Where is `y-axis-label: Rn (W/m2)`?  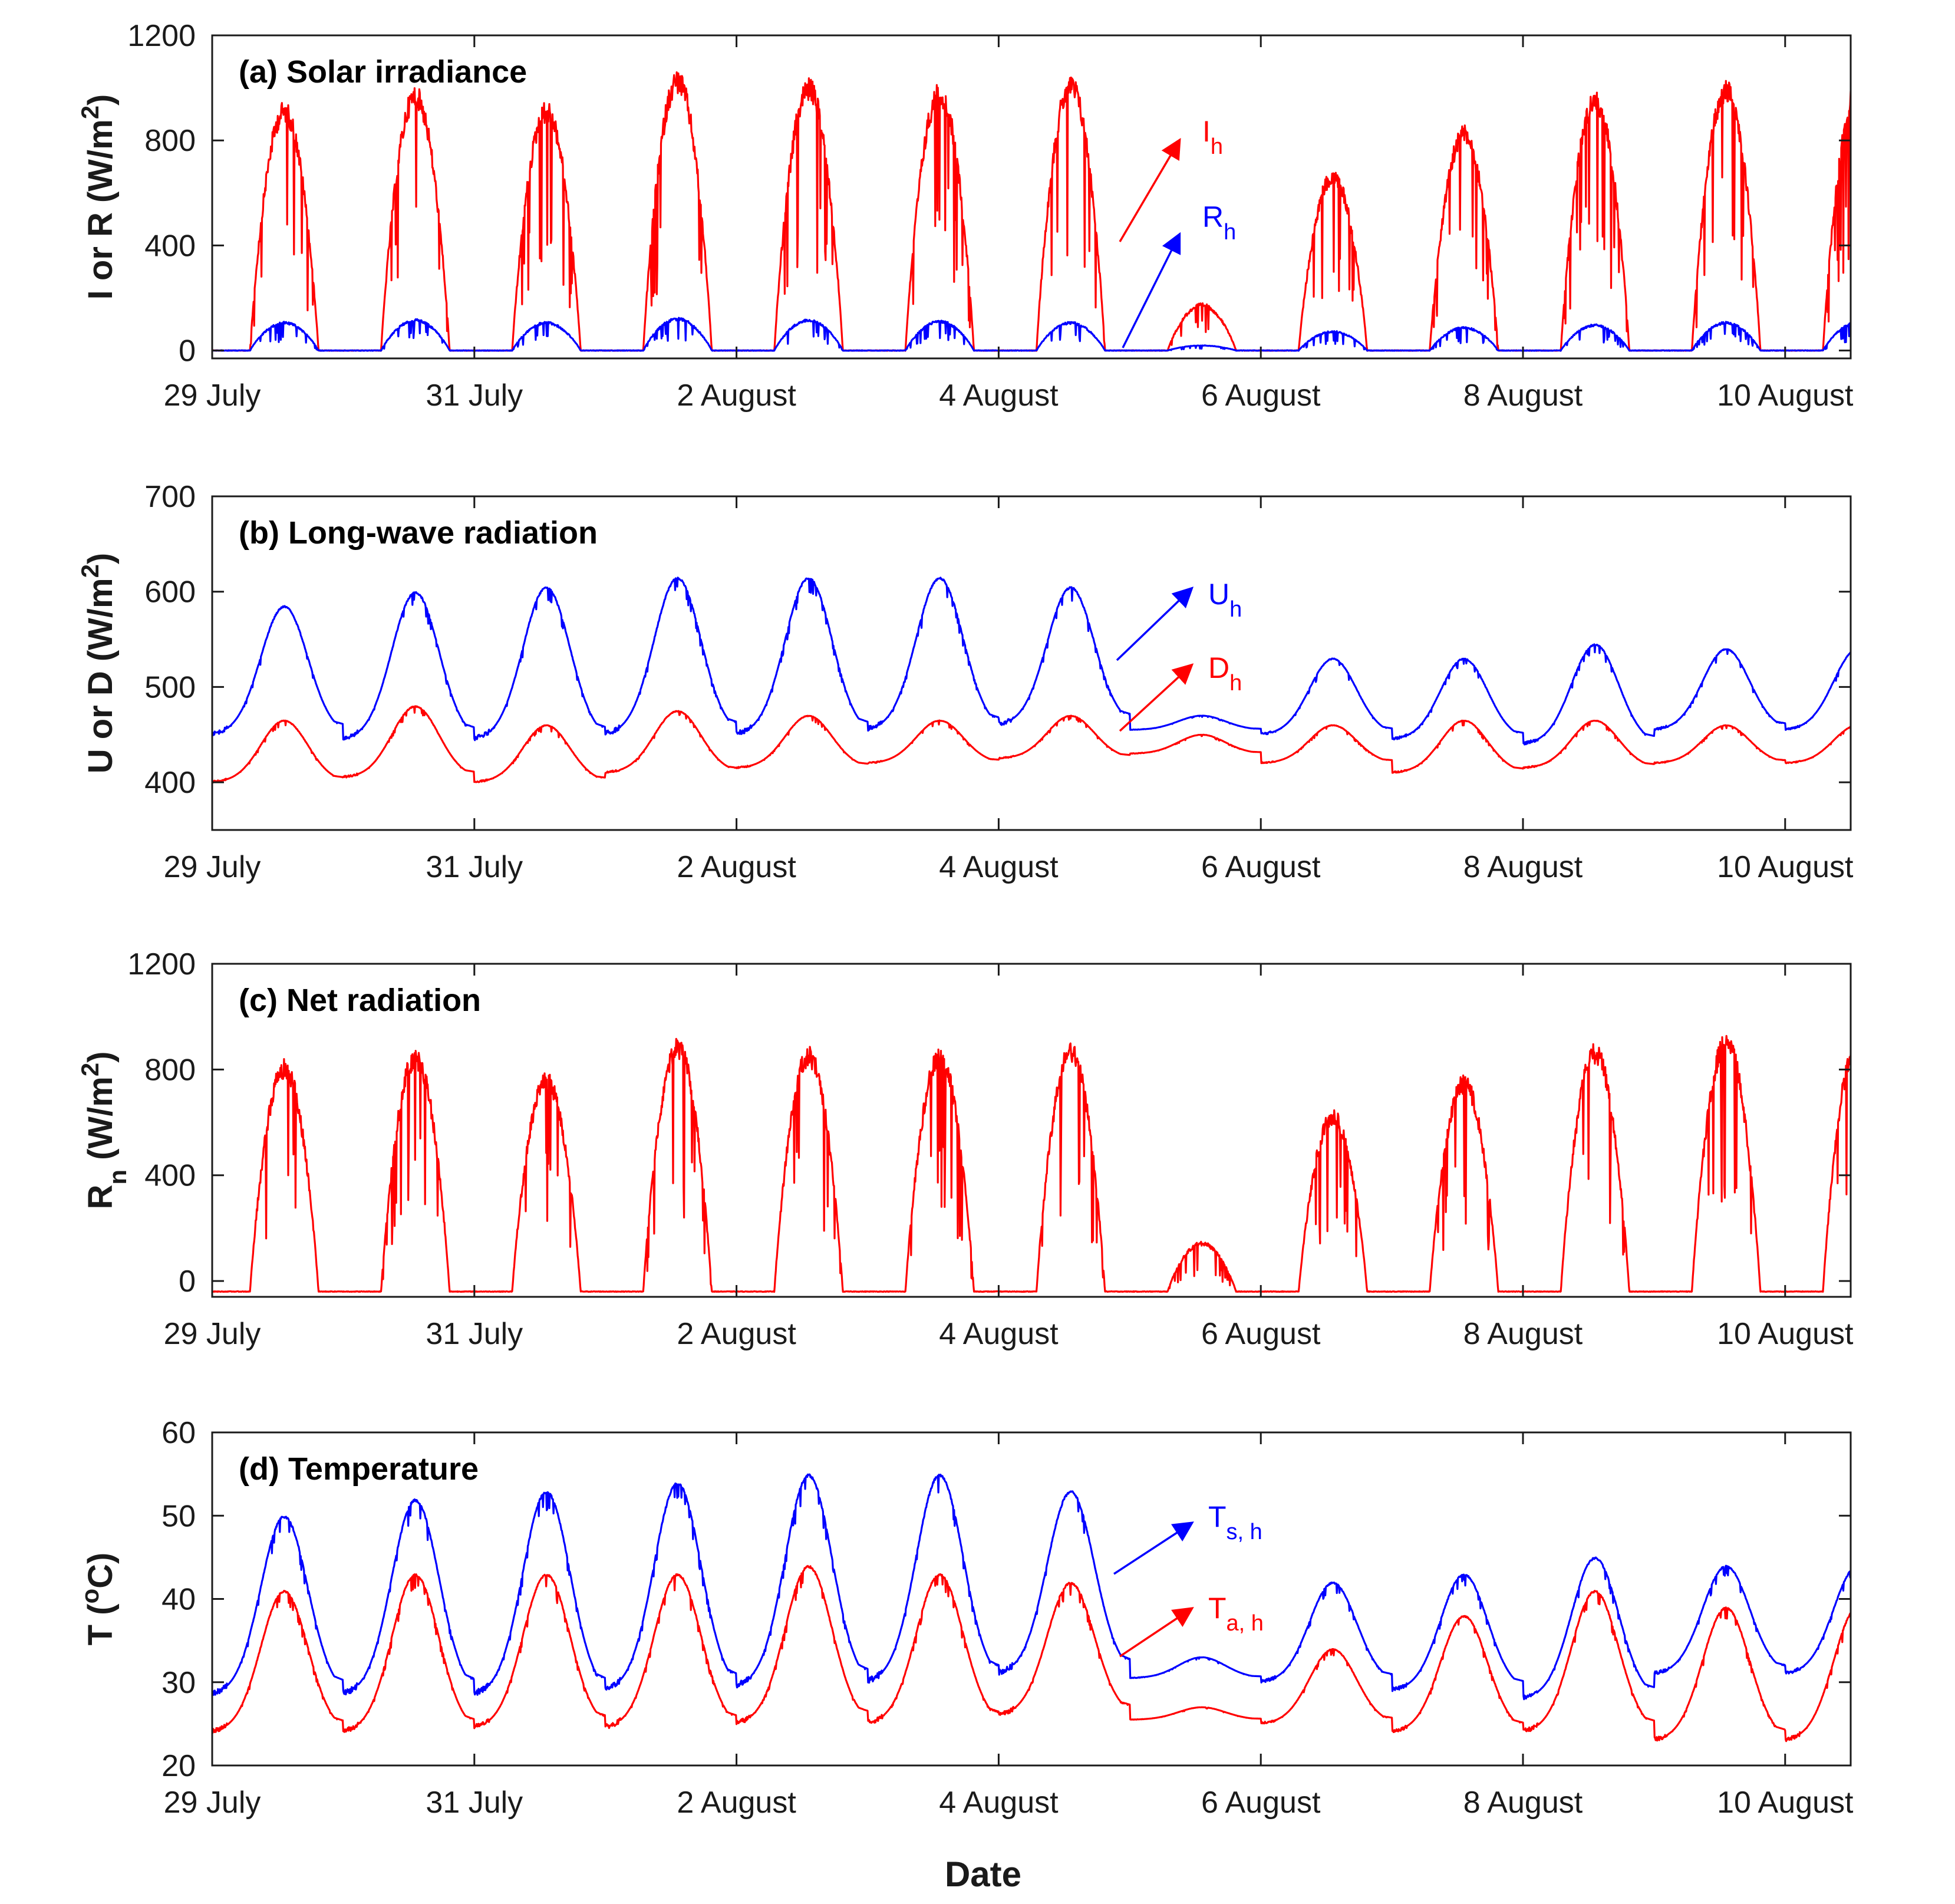 y-axis-label: Rn (W/m2) is located at coordinates (103, 1130).